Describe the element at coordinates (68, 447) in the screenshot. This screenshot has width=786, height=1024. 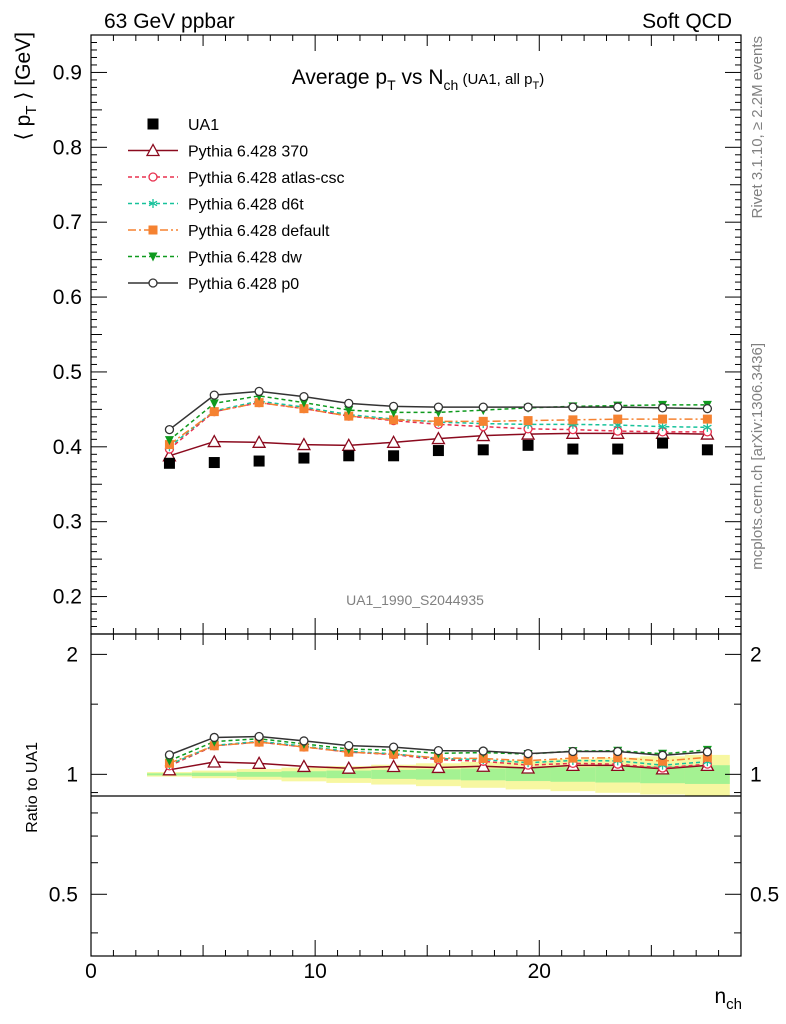
I see `y-tick-label: 0.4` at that location.